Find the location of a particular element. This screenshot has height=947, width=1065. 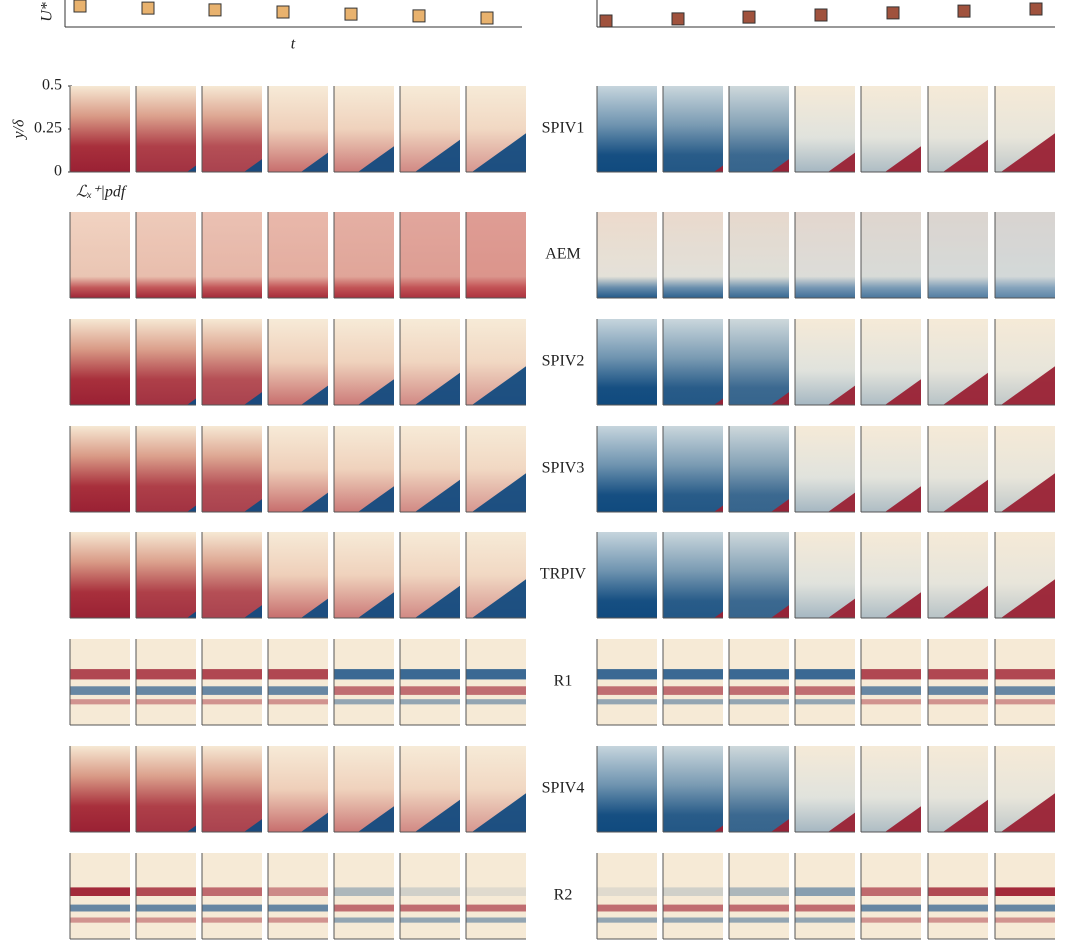

top-plots: U* t is located at coordinates (547, 26).